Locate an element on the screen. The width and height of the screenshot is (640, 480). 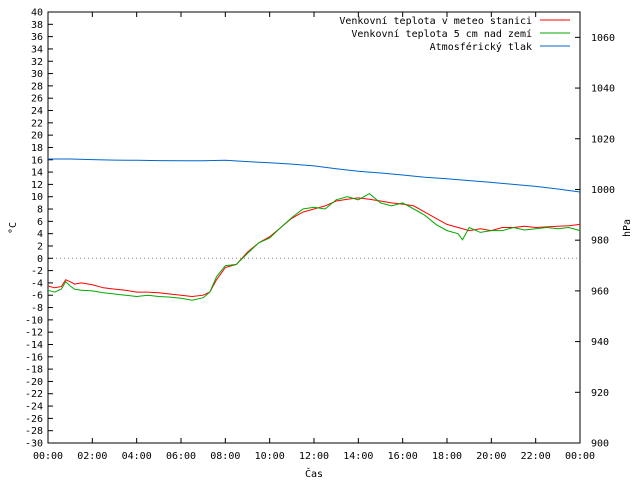
right-tick-label: 960 is located at coordinates (600, 291).